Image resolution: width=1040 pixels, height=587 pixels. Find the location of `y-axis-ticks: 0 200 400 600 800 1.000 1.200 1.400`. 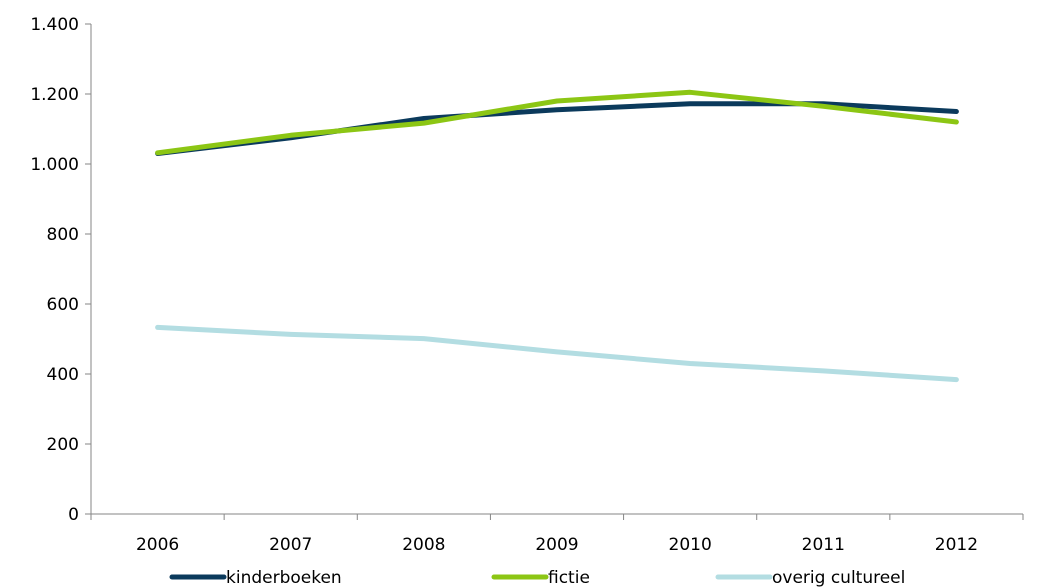

y-axis-ticks: 0 200 400 600 800 1.000 1.200 1.400 is located at coordinates (60, 270).